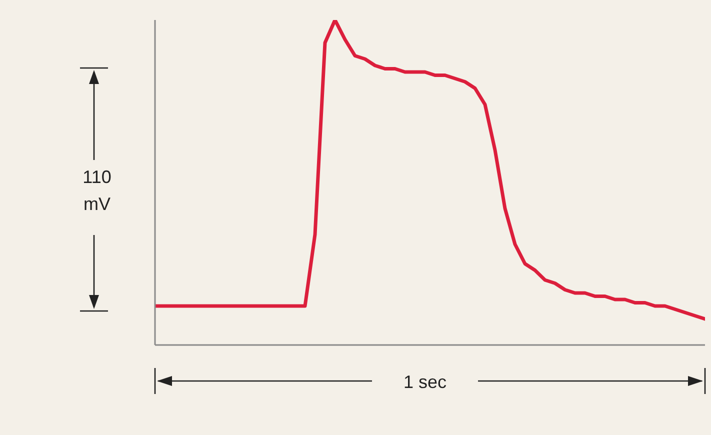  What do you see at coordinates (97, 190) in the screenshot?
I see `text: 110 mV` at bounding box center [97, 190].